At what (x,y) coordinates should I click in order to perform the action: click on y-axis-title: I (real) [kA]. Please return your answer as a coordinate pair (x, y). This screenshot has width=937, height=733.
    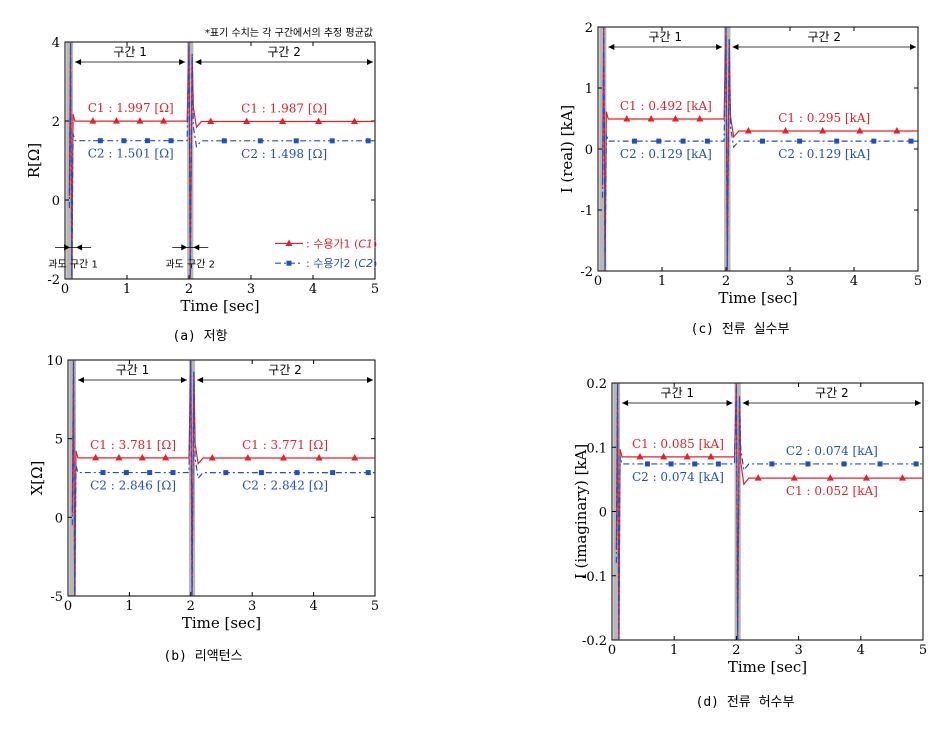
    Looking at the image, I should click on (567, 149).